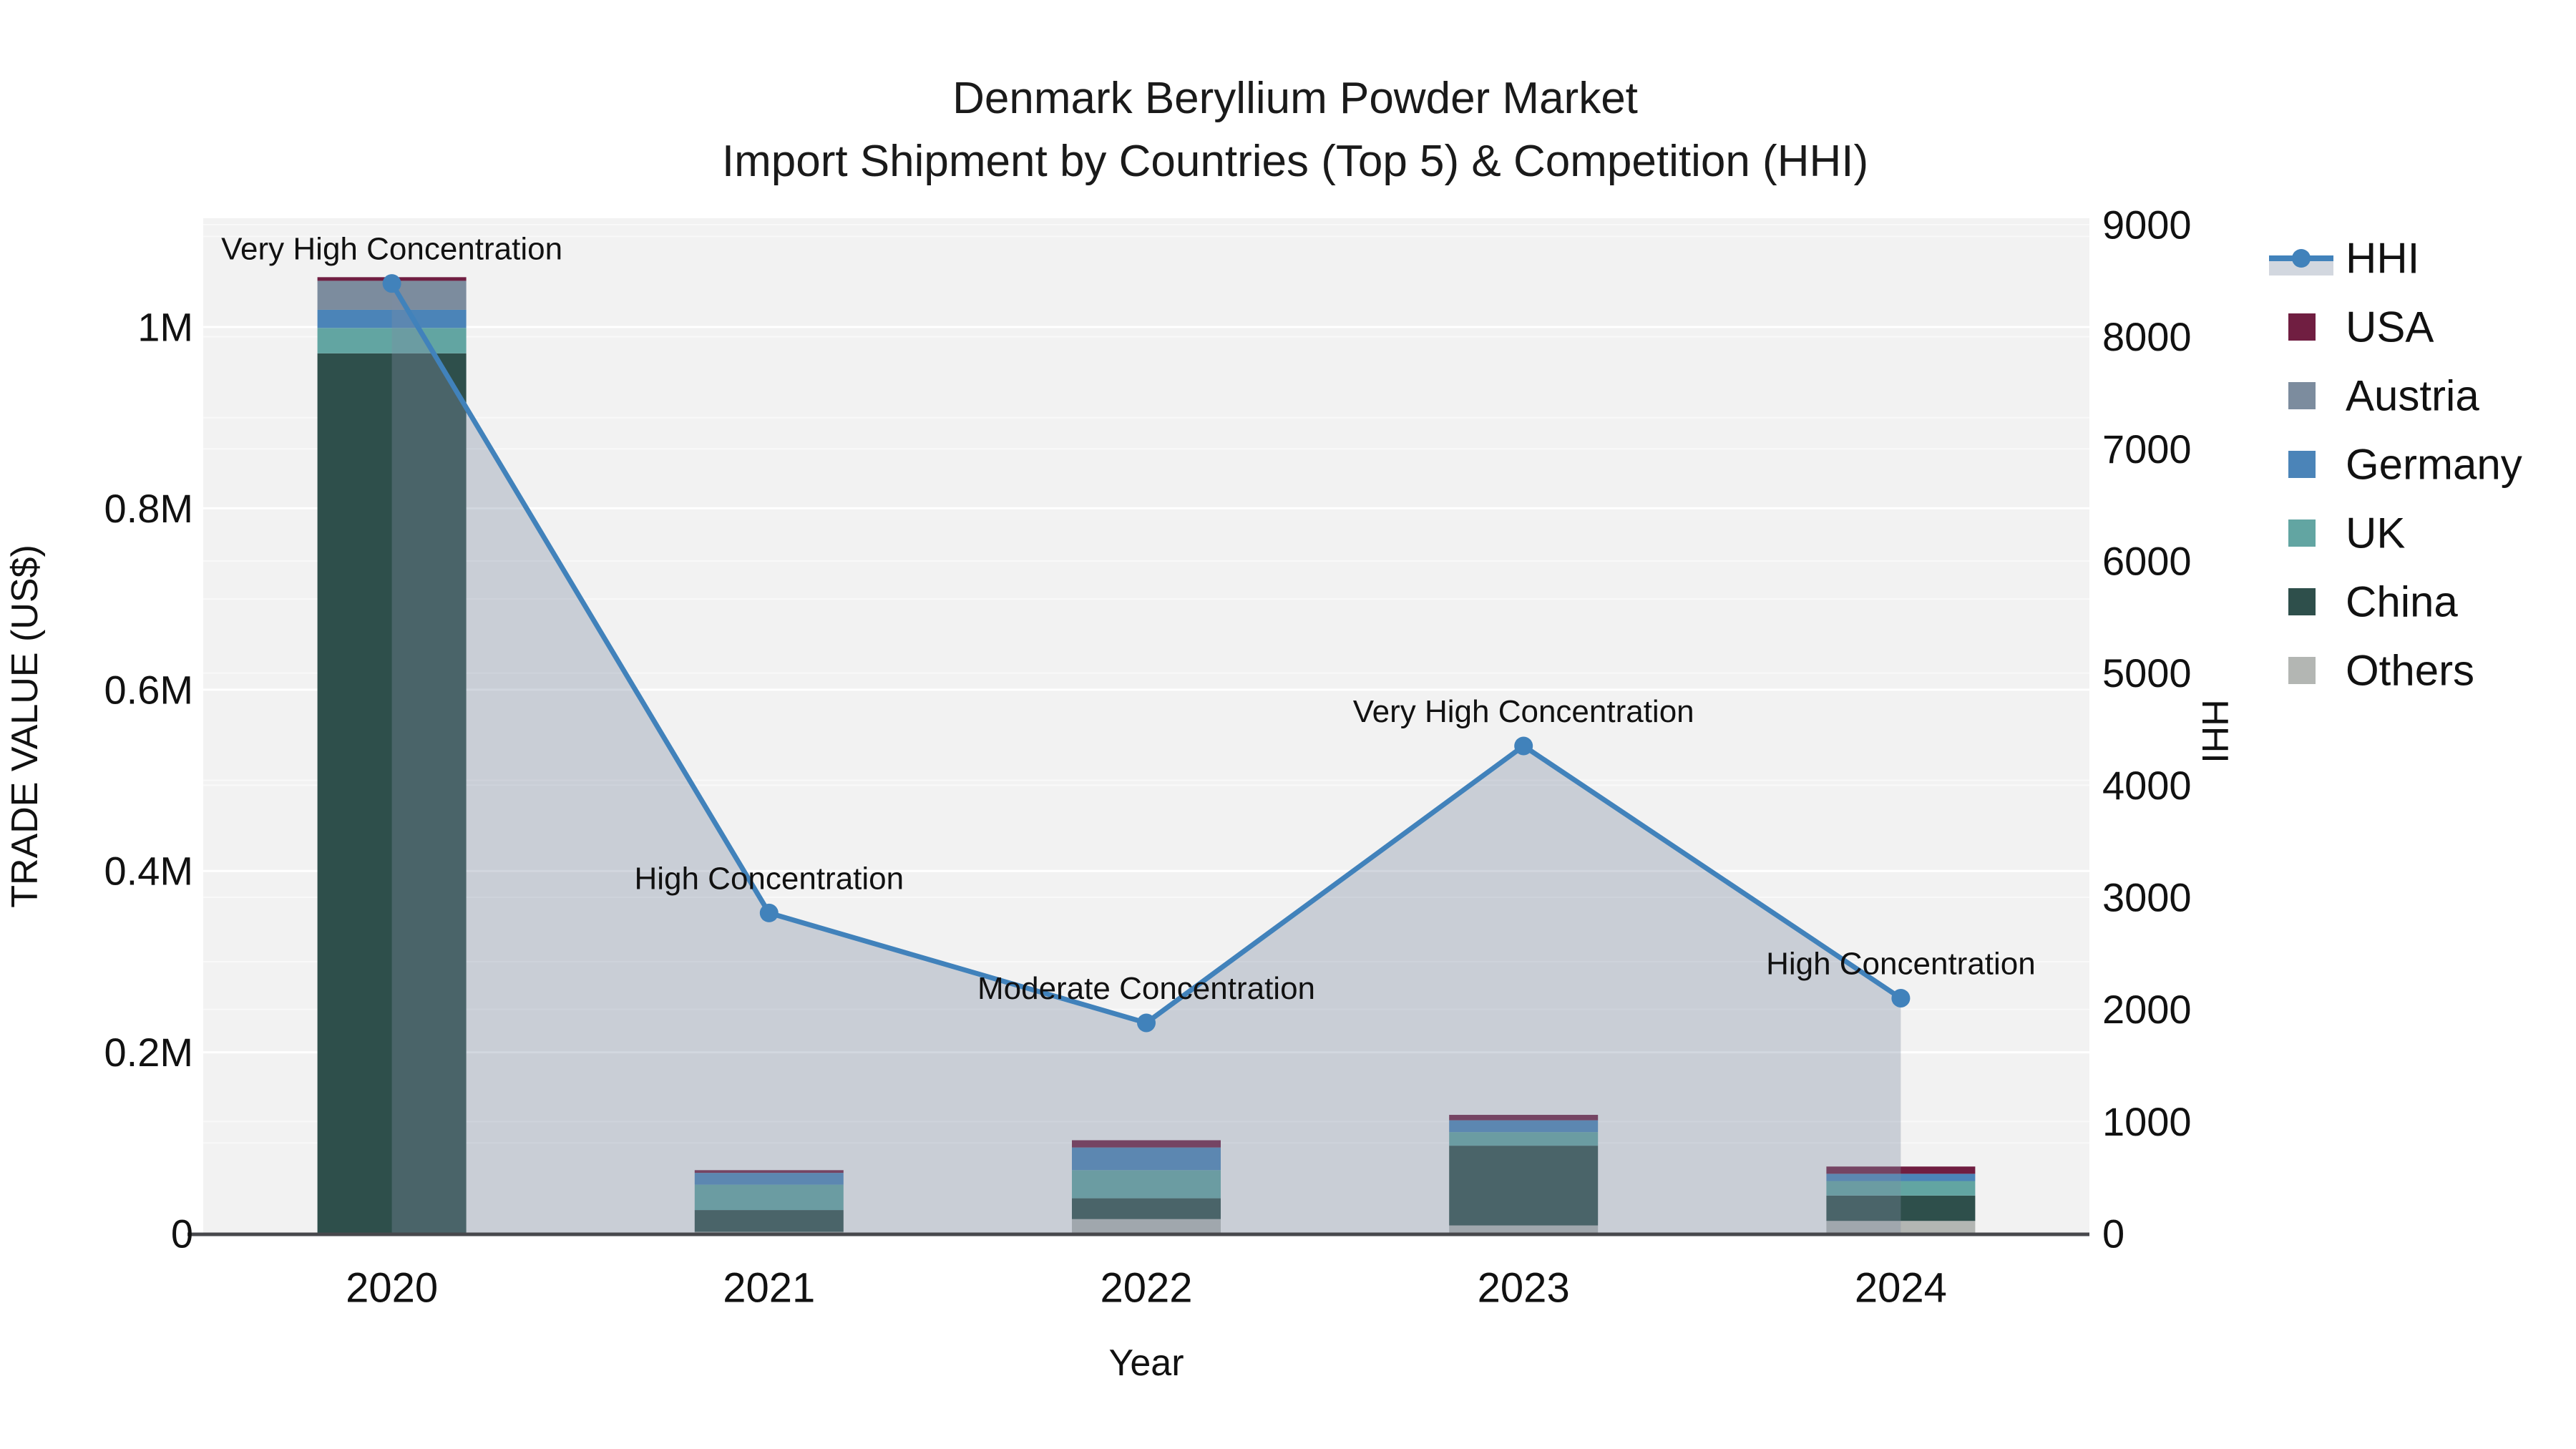 Image resolution: width=2576 pixels, height=1449 pixels. I want to click on y-left-tick-label: 0.4M, so click(149, 871).